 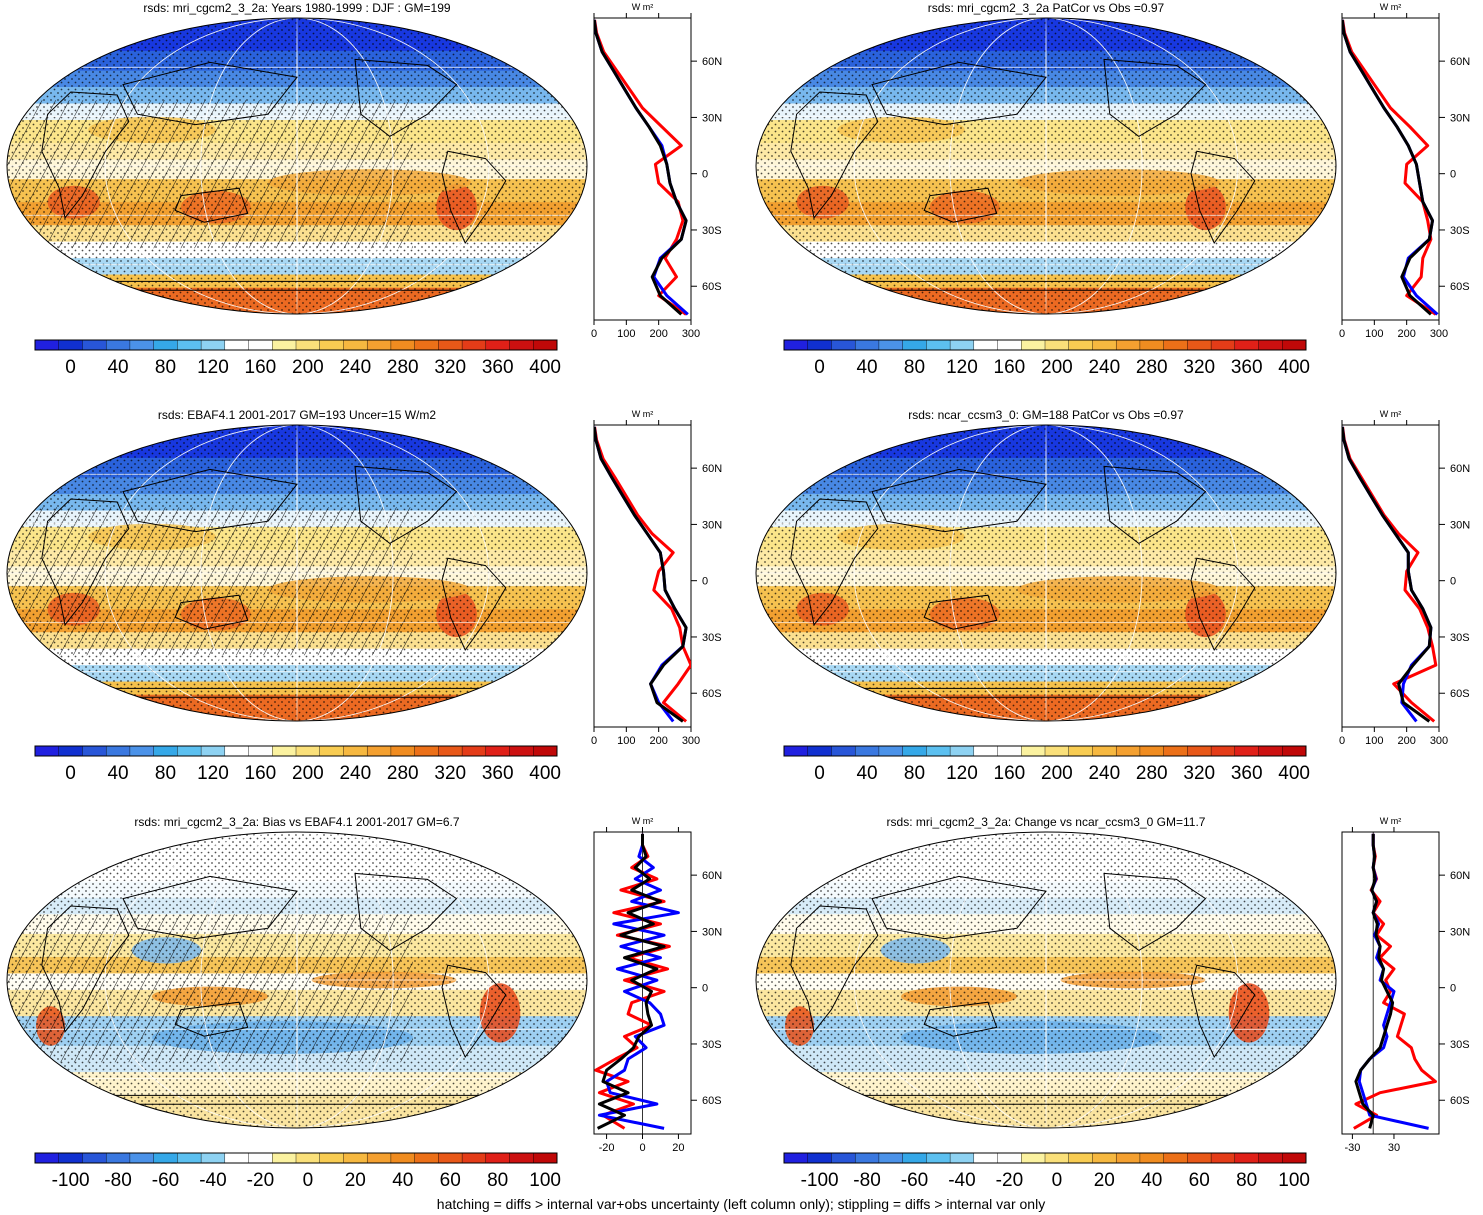 I want to click on zonal-profile: 60N 30N 0 30S 60S -30 30 W m², so click(x=1405, y=985).